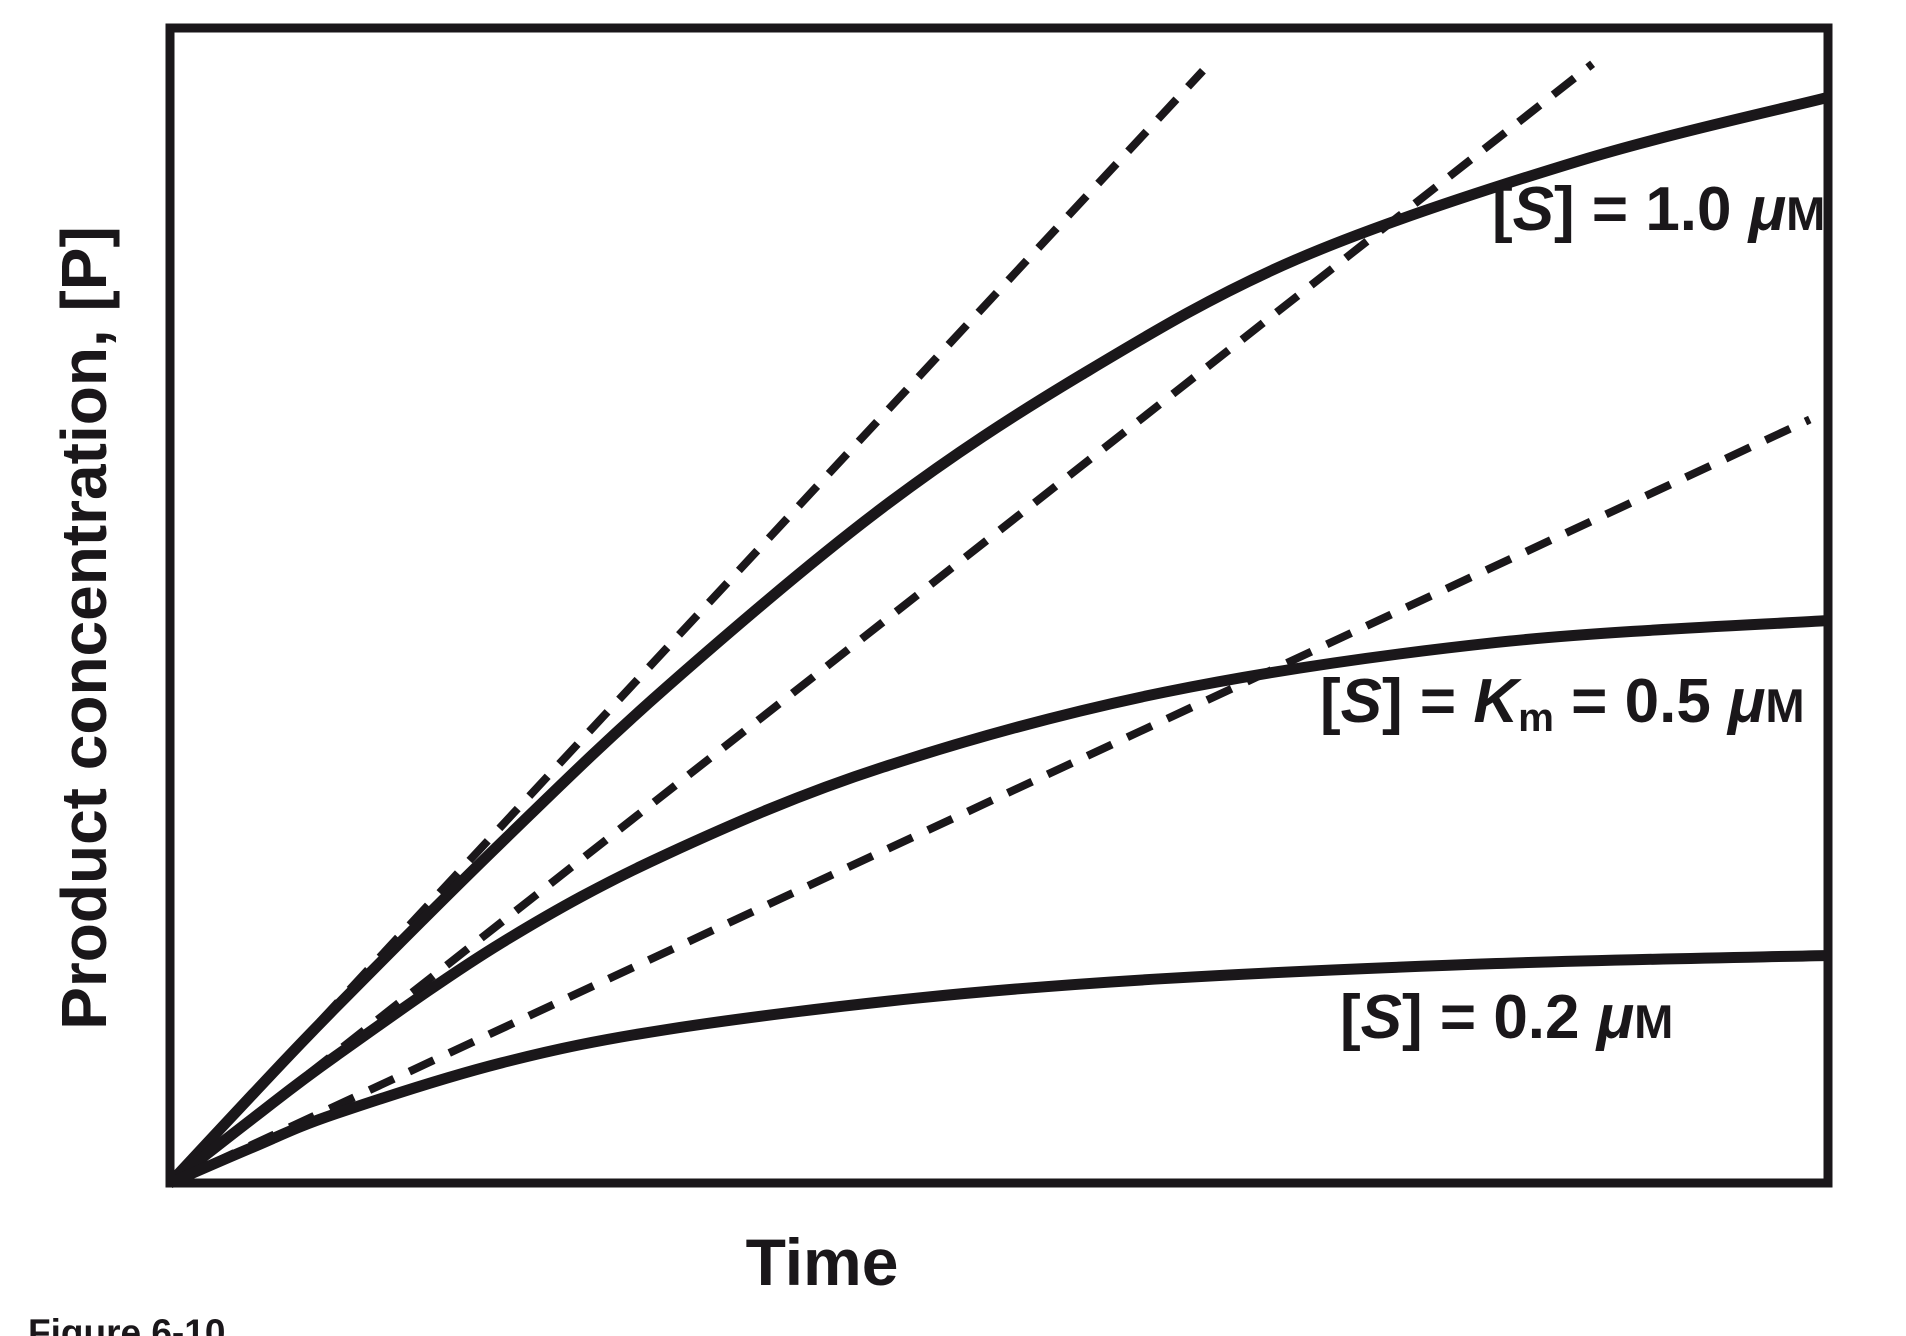 Image resolution: width=1906 pixels, height=1336 pixels. I want to click on x-axis-label: Time, so click(822, 1262).